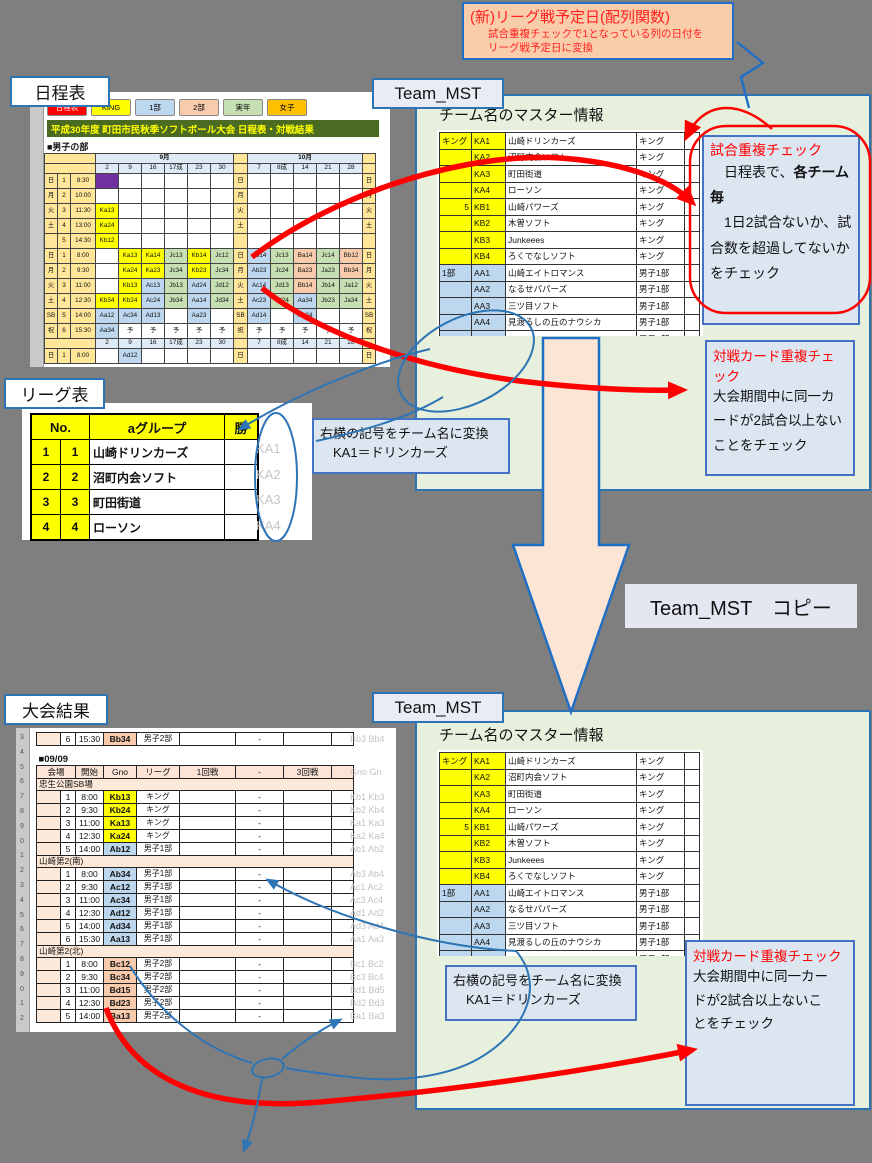  Describe the element at coordinates (120, 797) in the screenshot. I see `cell: Kb13` at that location.